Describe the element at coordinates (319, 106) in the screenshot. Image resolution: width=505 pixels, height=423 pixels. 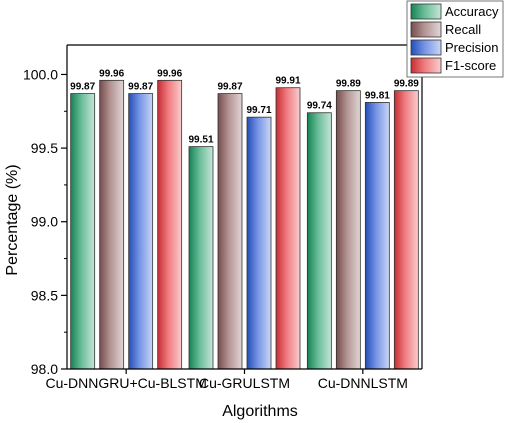
I see `data-label-accuracy-cu-dnnlstm: 99.74` at that location.